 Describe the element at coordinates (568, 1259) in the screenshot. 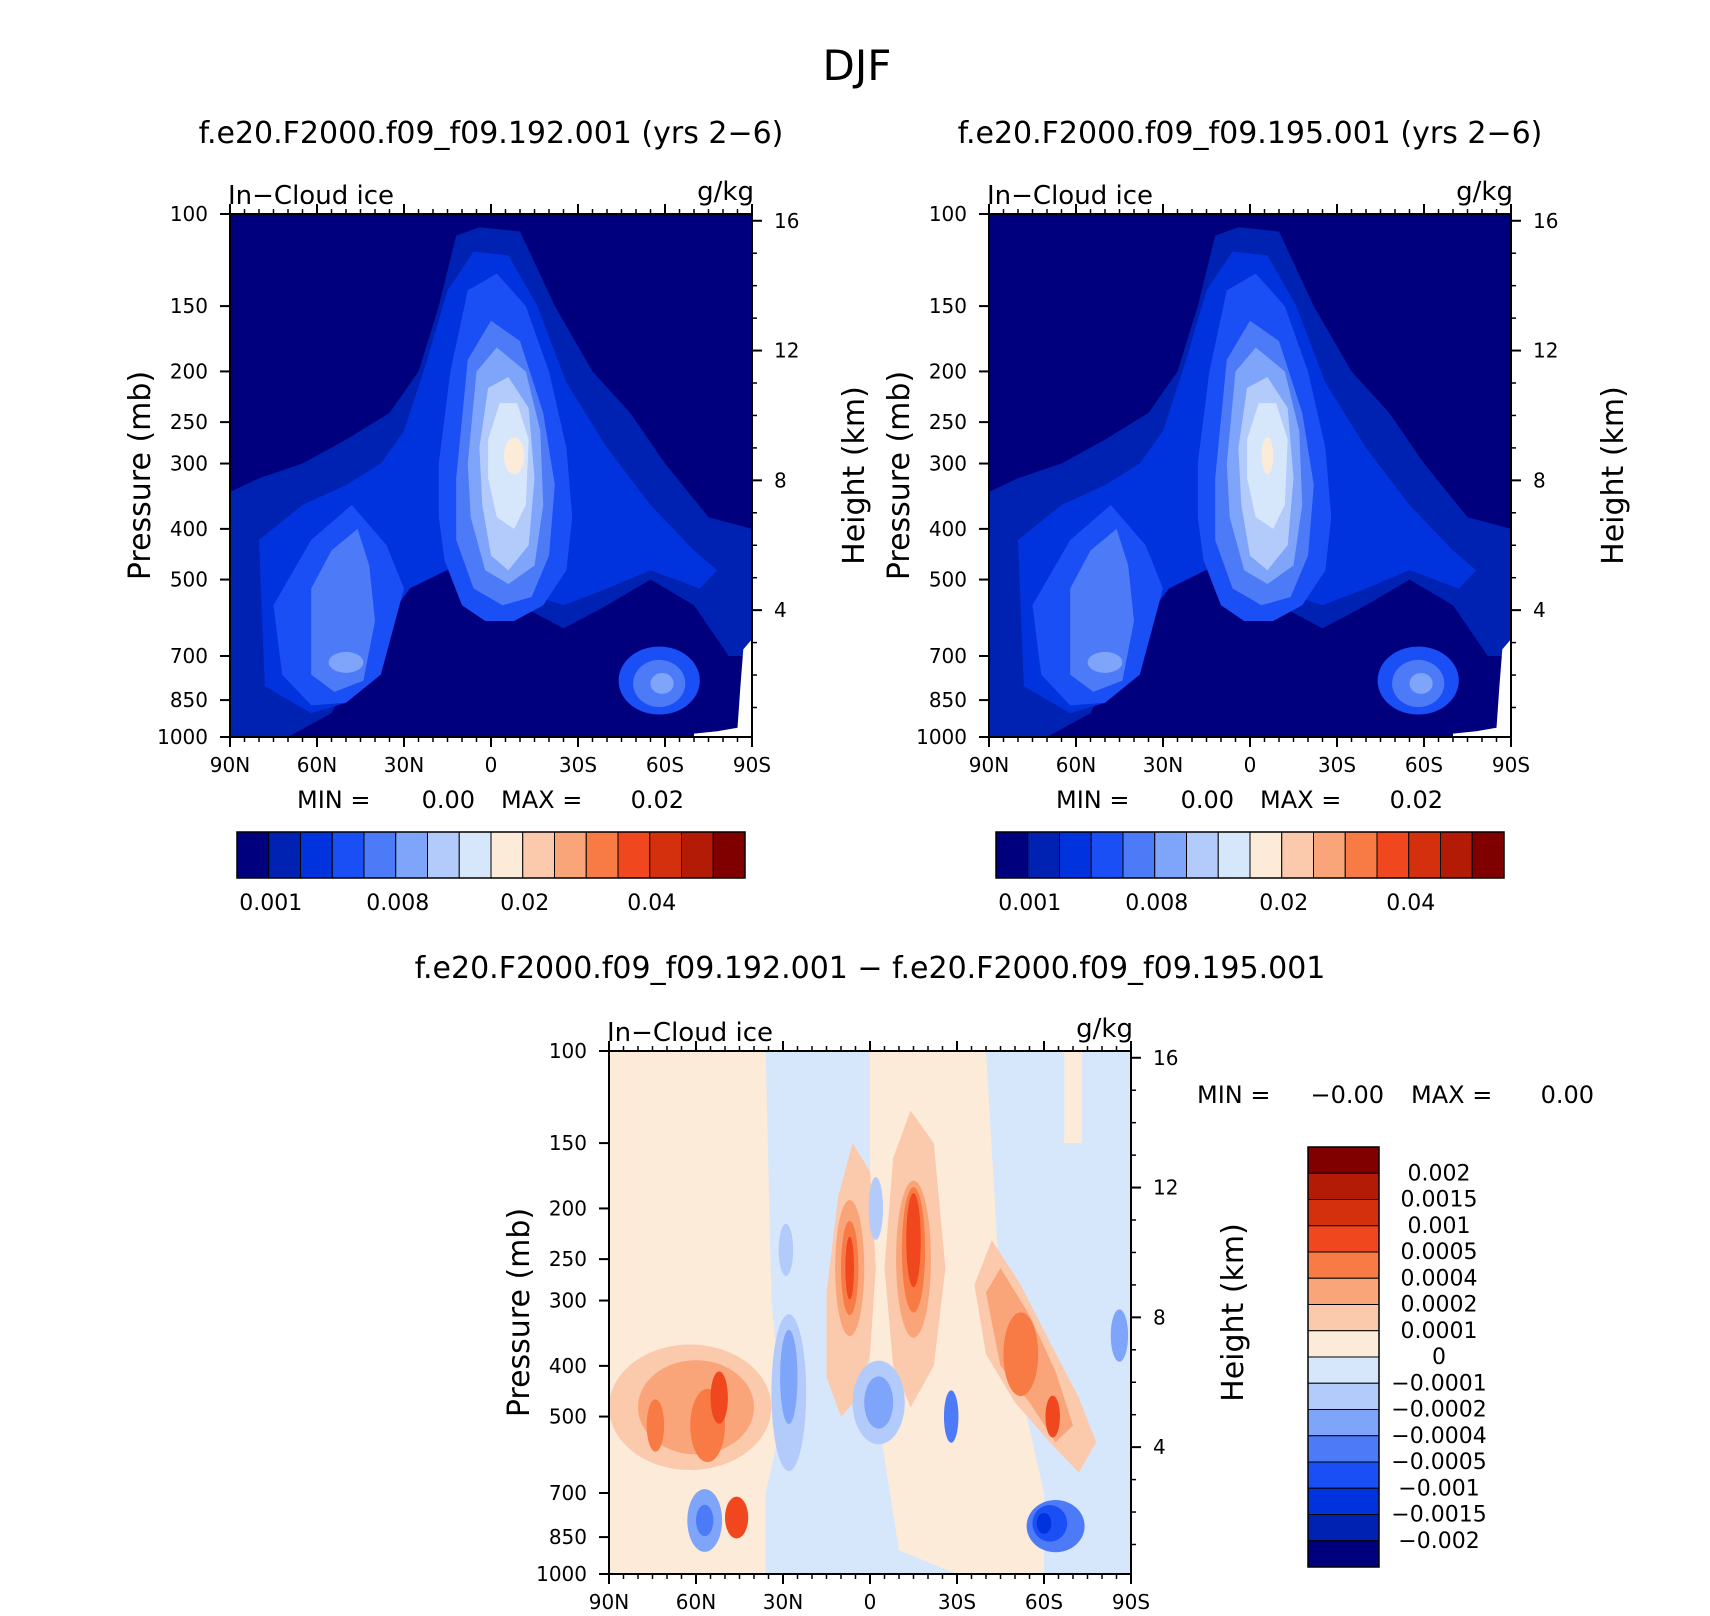

I see `pressure-tick-label: 250` at that location.